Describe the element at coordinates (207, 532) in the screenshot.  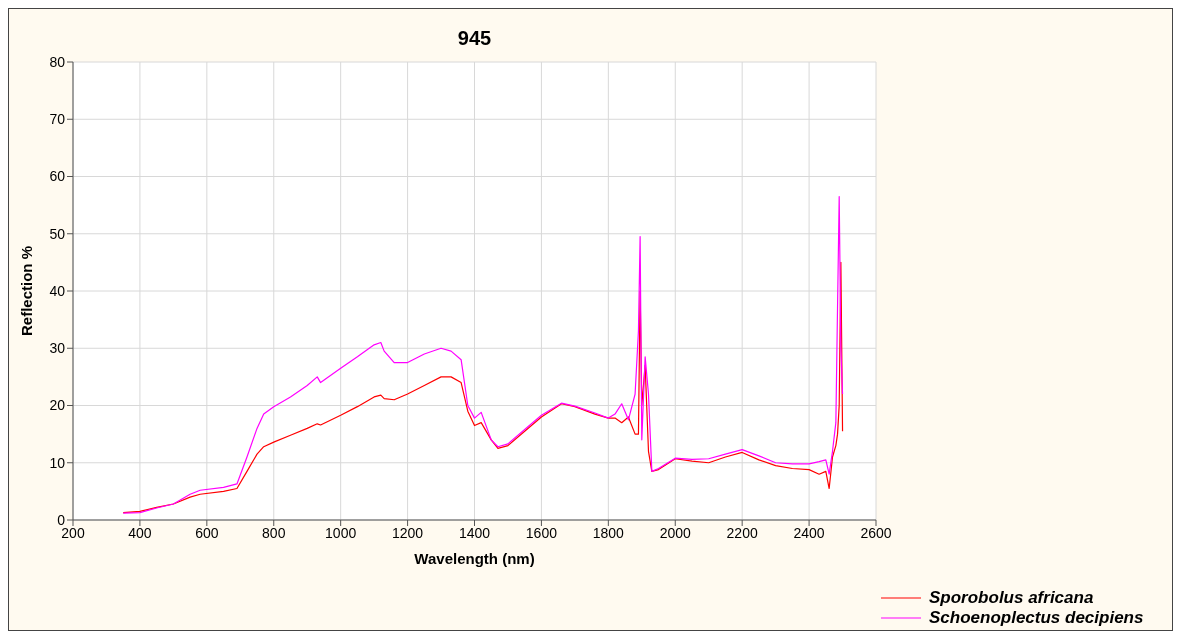
I see `x-tick-label: 600` at that location.